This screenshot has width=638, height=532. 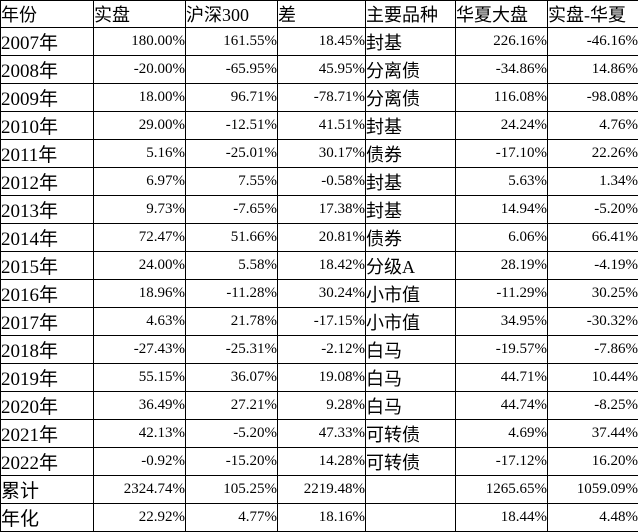 What do you see at coordinates (232, 266) in the screenshot?
I see `value-cell: 5.58%` at bounding box center [232, 266].